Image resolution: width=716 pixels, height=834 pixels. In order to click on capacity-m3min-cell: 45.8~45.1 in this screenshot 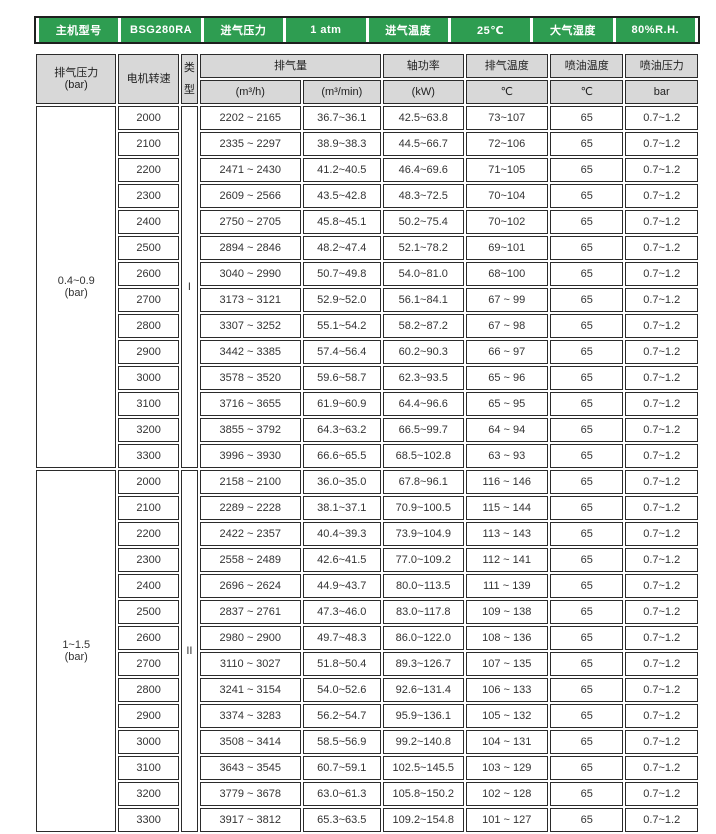, I will do `click(342, 222)`.